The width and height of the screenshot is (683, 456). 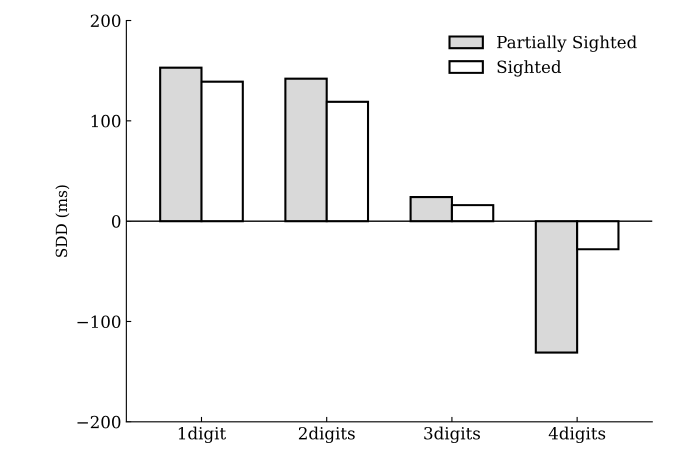 I want to click on x-tick-label: 3digits, so click(x=452, y=435).